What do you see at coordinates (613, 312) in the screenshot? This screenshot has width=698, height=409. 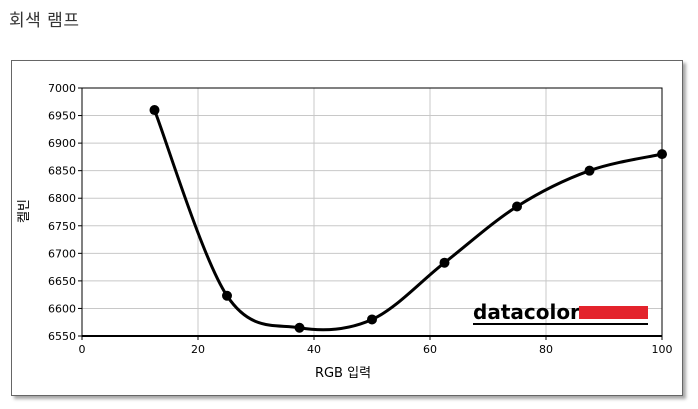 I see `datacolor-logo-bar` at bounding box center [613, 312].